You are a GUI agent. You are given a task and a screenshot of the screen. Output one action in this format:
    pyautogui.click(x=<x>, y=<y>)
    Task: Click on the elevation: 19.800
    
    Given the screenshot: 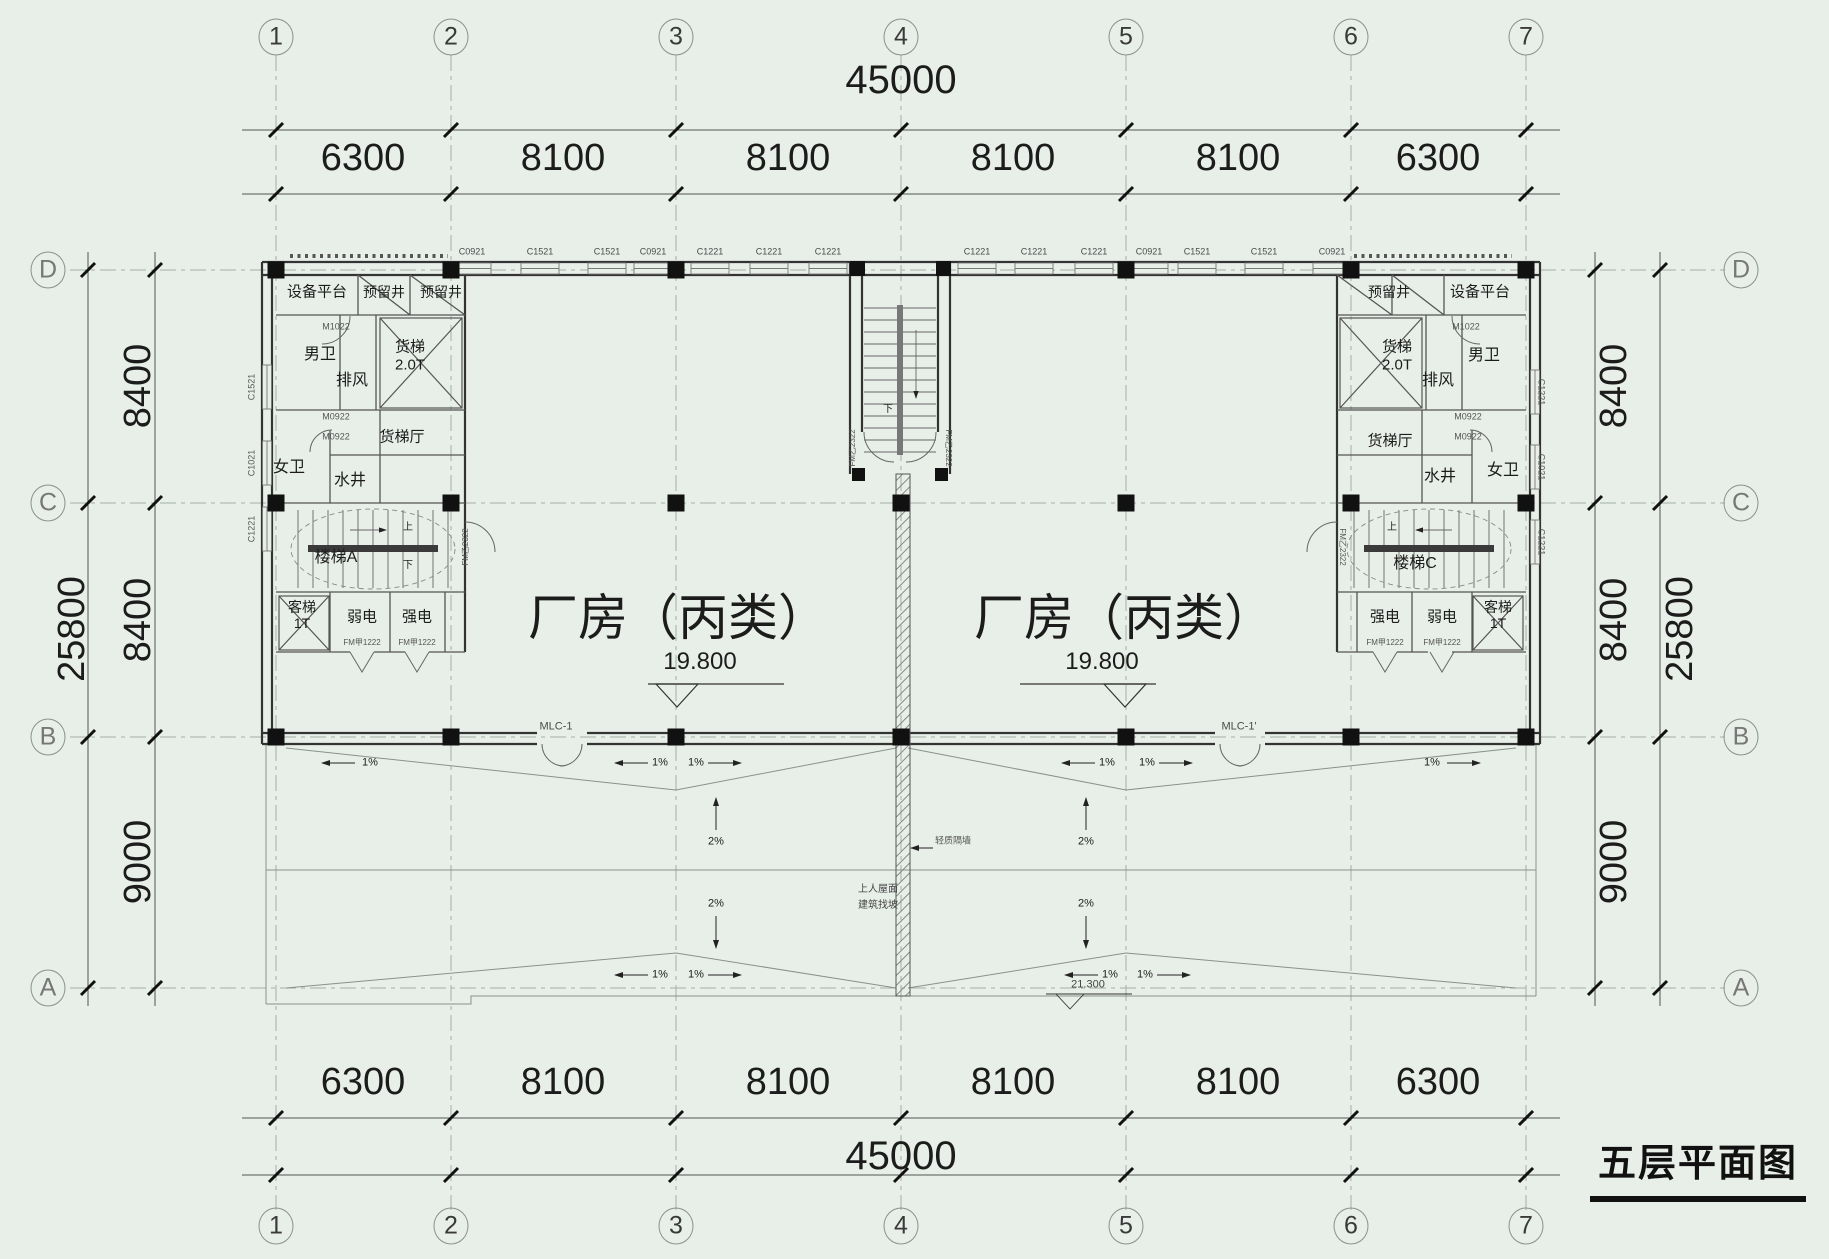 What is the action you would take?
    pyautogui.click(x=700, y=661)
    